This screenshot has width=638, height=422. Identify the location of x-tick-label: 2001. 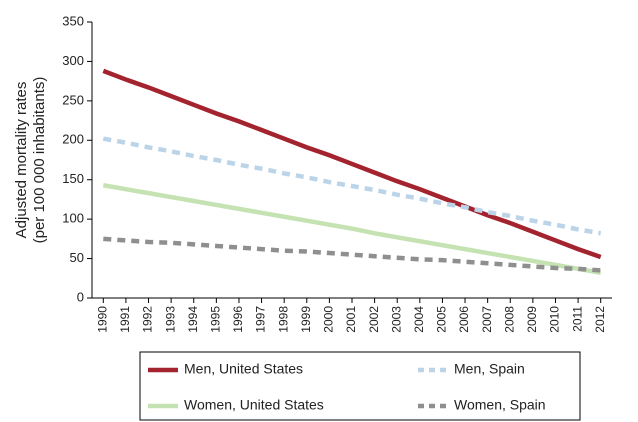
(351, 319).